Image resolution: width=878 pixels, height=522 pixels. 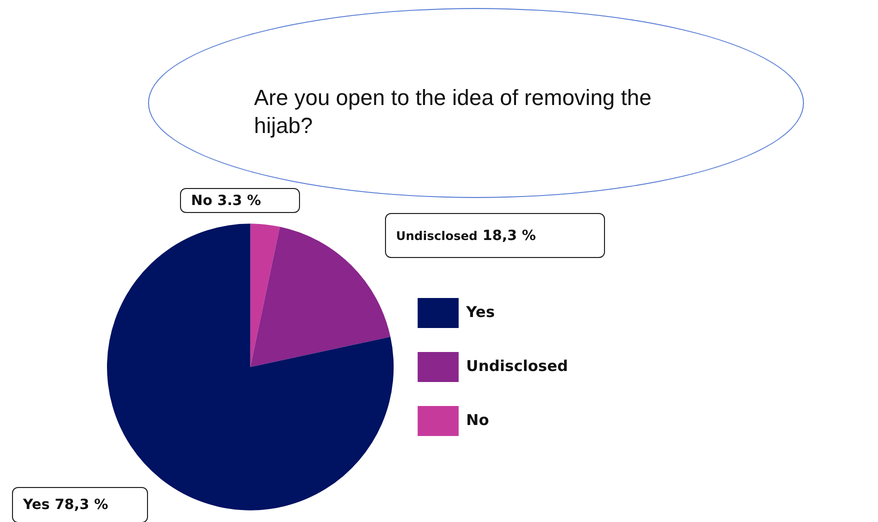 What do you see at coordinates (239, 200) in the screenshot?
I see `data-label: 3.3 %` at bounding box center [239, 200].